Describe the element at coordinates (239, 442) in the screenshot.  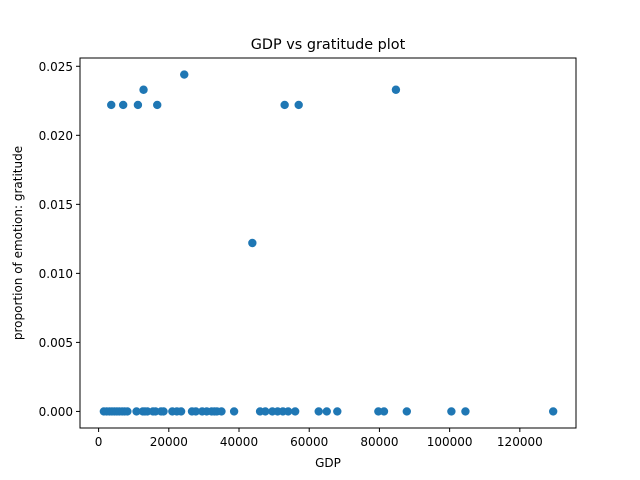
I see `x-tick-label: 40000` at that location.